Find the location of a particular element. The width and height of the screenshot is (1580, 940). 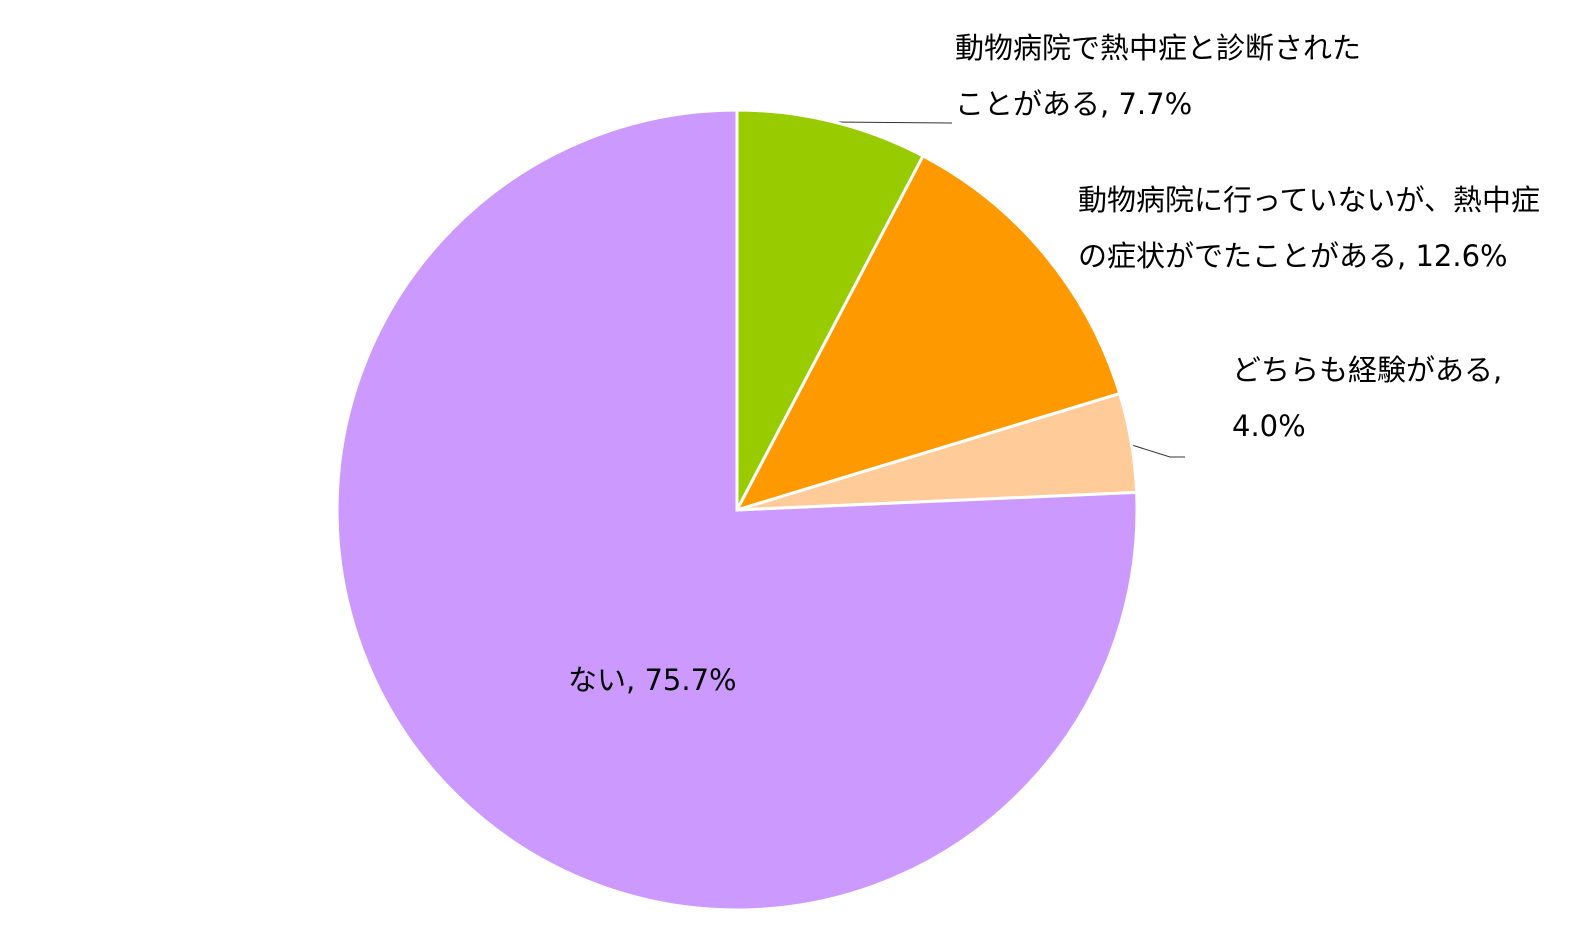

data-label: 動物病院に行っていないが、熱中症の症状がでたことがある, 12.6% is located at coordinates (1315, 228).